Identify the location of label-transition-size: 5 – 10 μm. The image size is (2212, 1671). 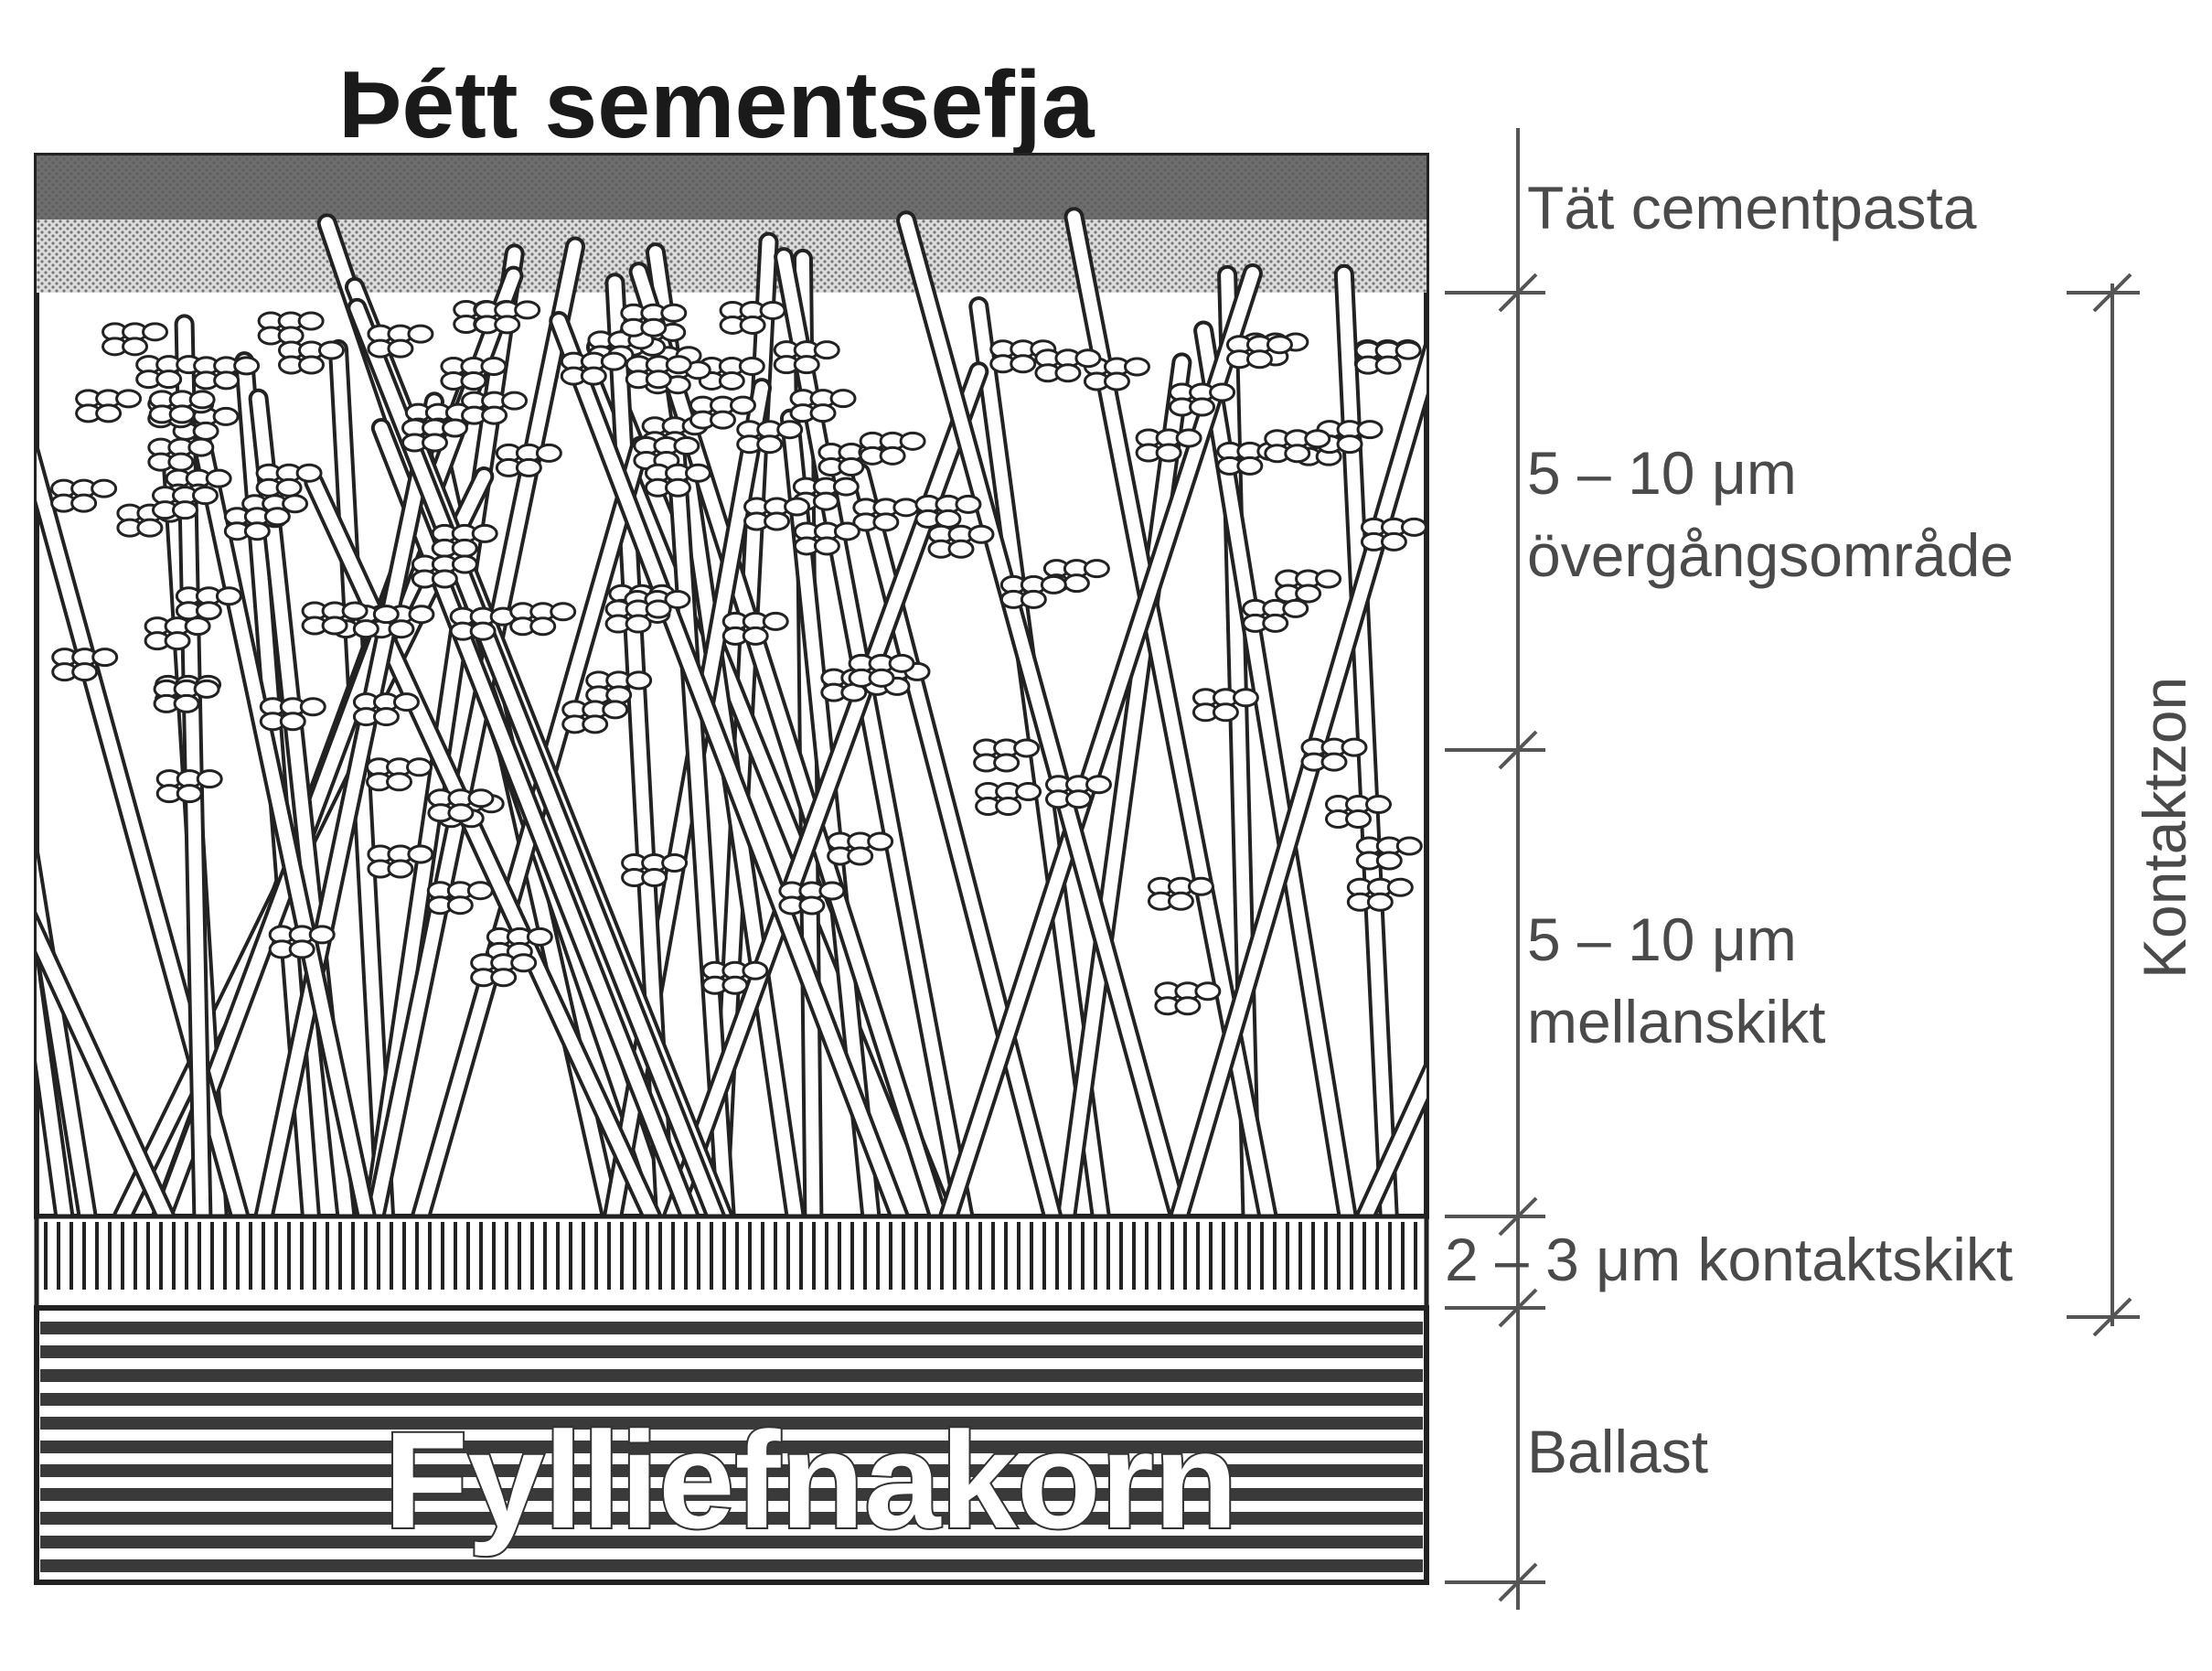
(1662, 473).